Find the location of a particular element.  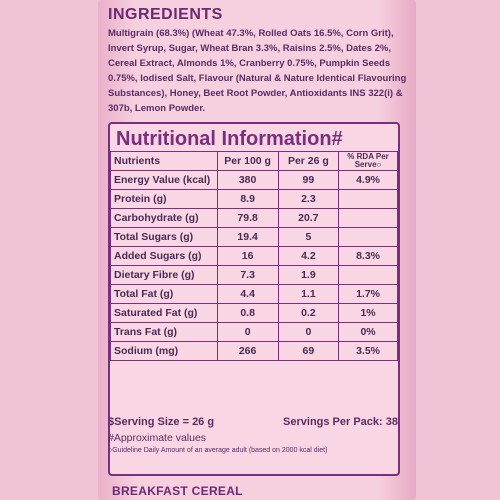

nutrient-name: Energy Value (kcal) is located at coordinates (164, 180).